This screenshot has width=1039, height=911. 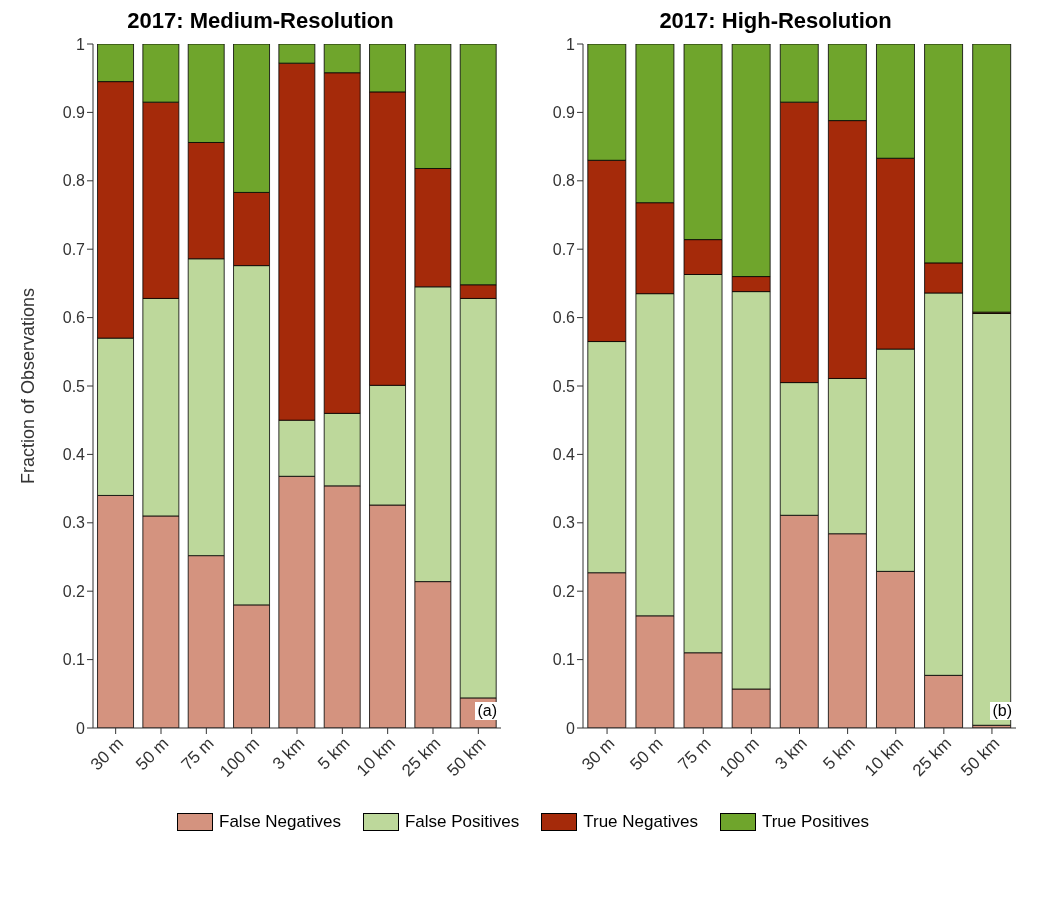 What do you see at coordinates (640, 822) in the screenshot?
I see `legend-label: True Negatives` at bounding box center [640, 822].